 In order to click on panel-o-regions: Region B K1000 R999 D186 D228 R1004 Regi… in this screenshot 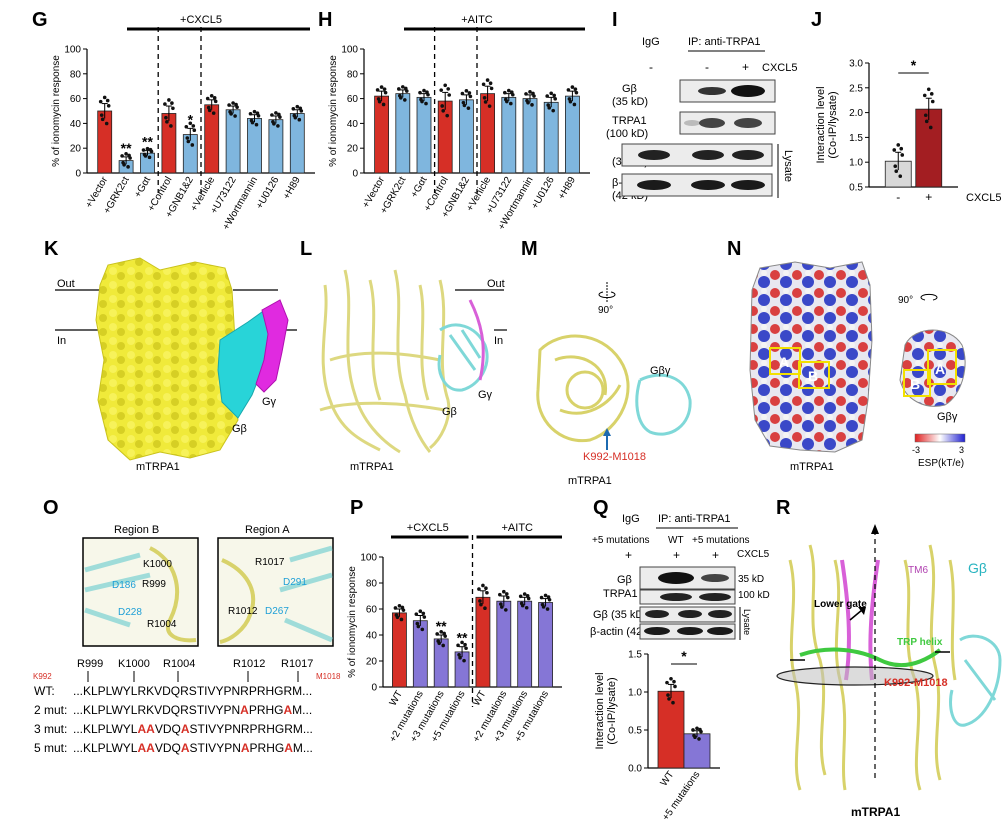, I will do `click(187, 639)`.